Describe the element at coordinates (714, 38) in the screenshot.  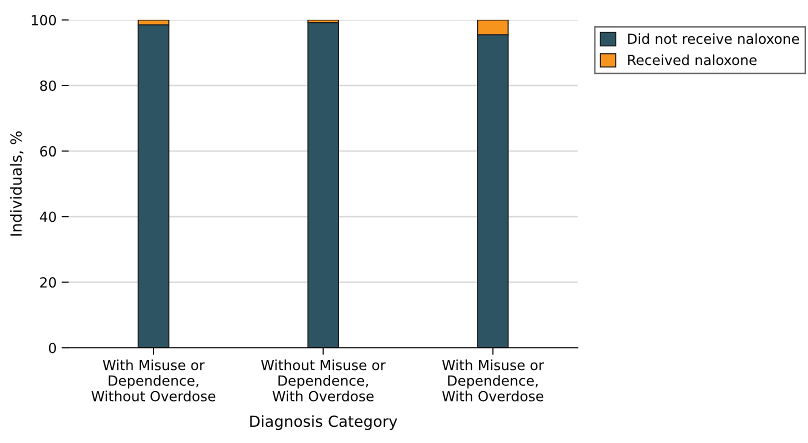
I see `legend-label: Did not receive naloxone` at that location.